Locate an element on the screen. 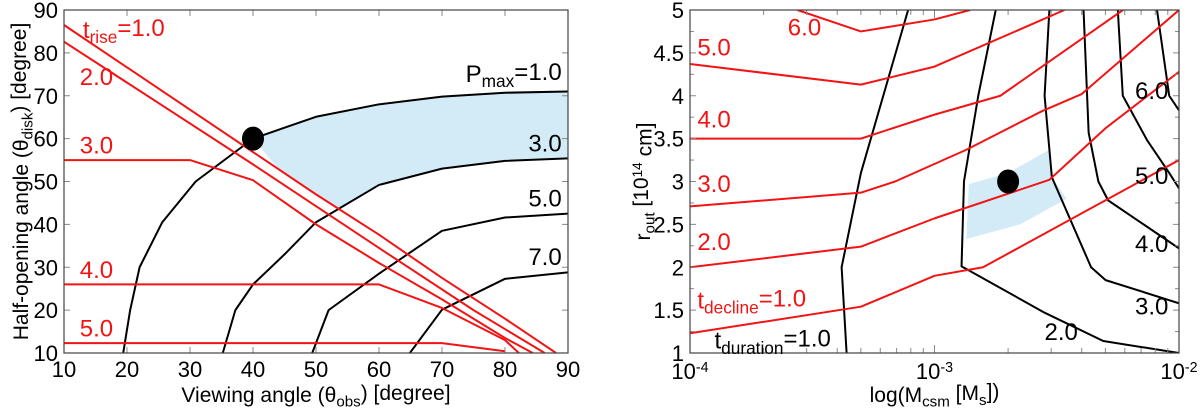 The height and width of the screenshot is (409, 1200). red-contour-label: 4.0 is located at coordinates (96, 270).